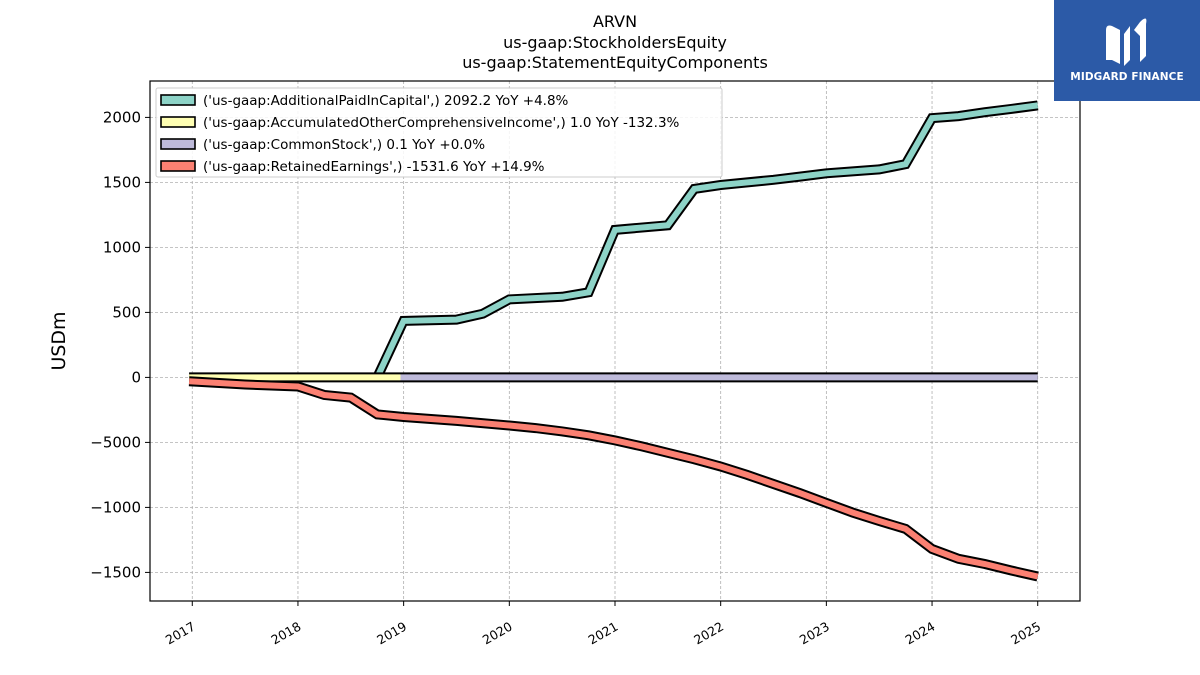 Image resolution: width=1200 pixels, height=675 pixels. Describe the element at coordinates (122, 247) in the screenshot. I see `y-tick-label: 1000` at that location.